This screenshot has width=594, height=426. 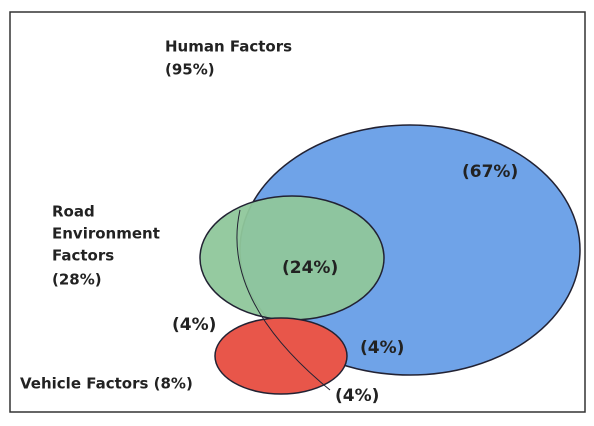 What do you see at coordinates (73, 212) in the screenshot?
I see `set-label: Road` at bounding box center [73, 212].